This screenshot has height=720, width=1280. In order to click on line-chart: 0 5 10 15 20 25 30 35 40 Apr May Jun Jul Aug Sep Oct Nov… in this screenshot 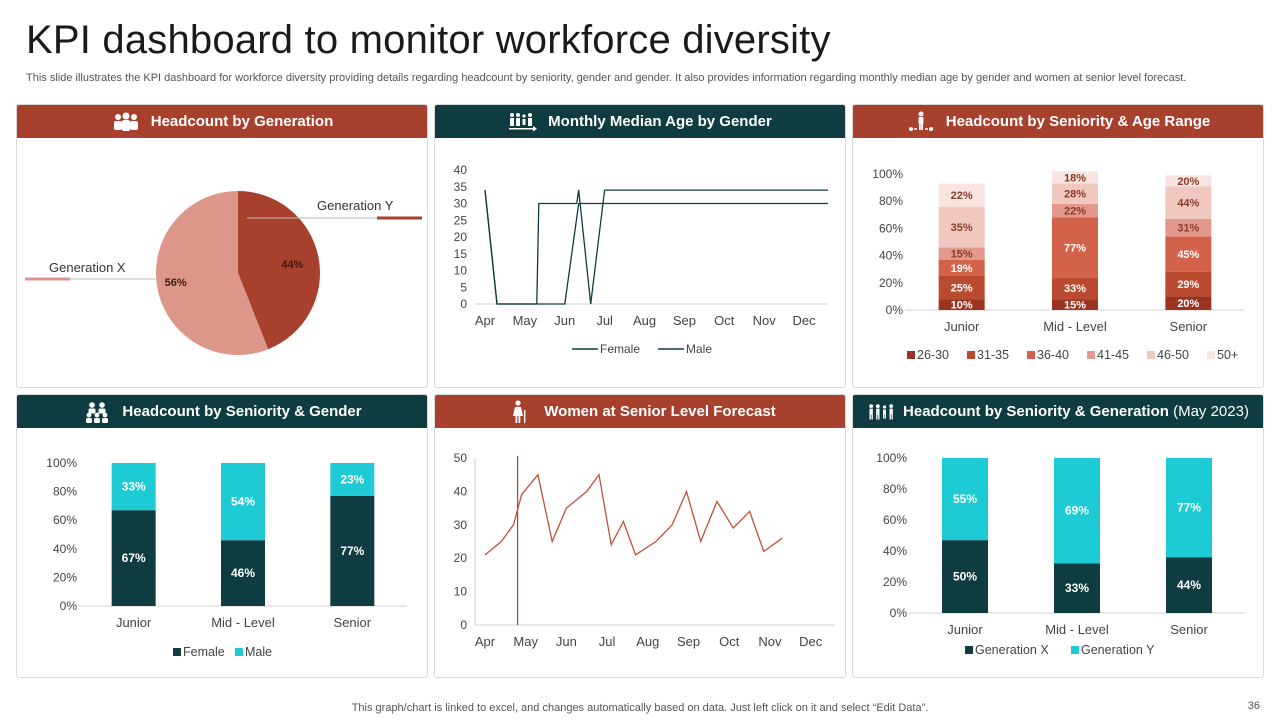, I will do `click(640, 263)`.